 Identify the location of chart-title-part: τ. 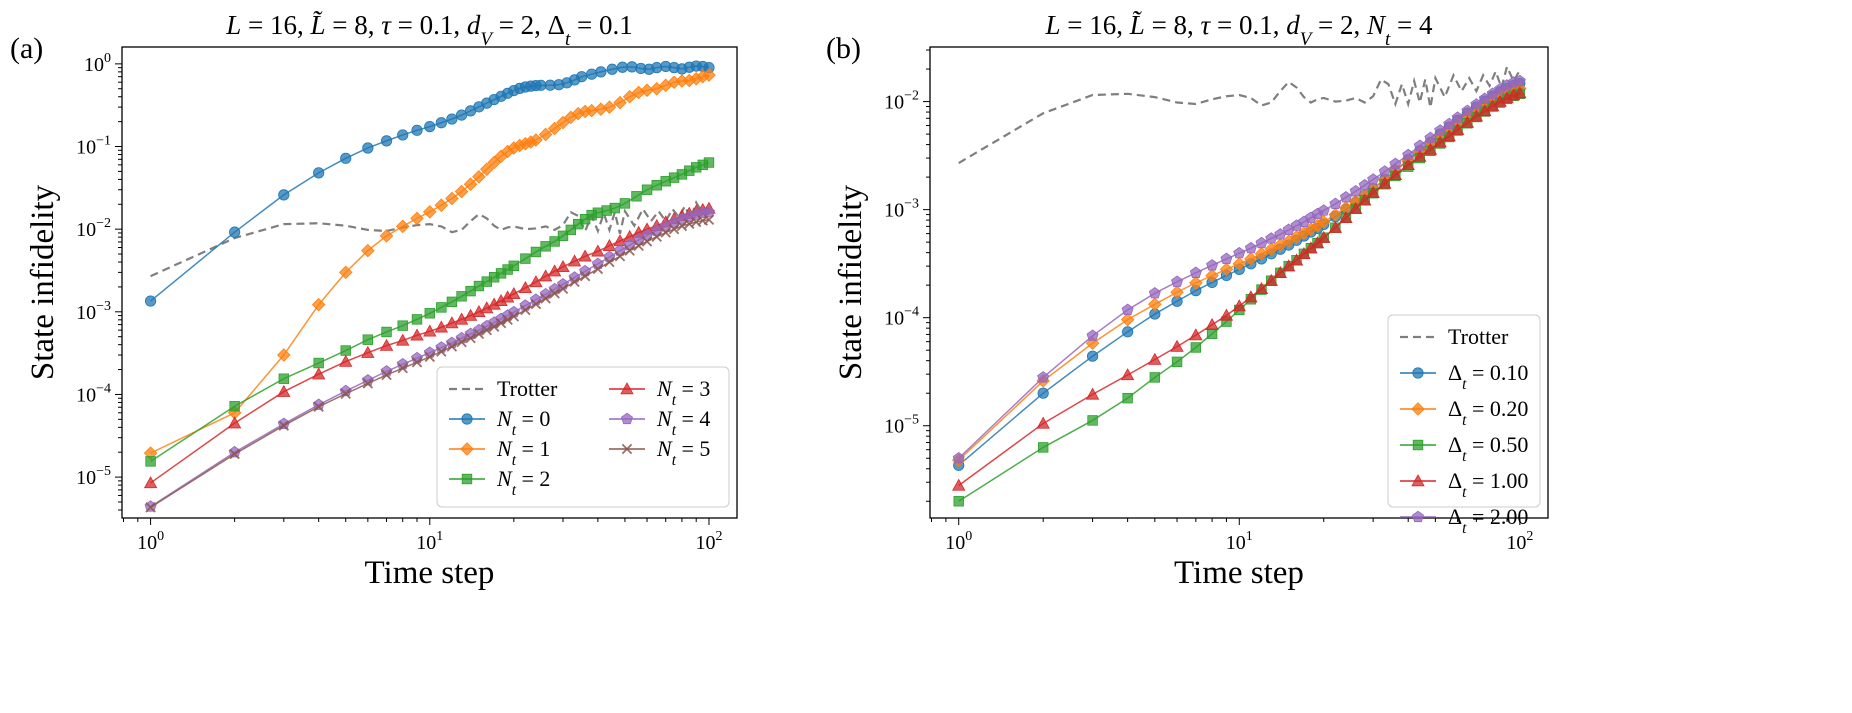
(386, 25).